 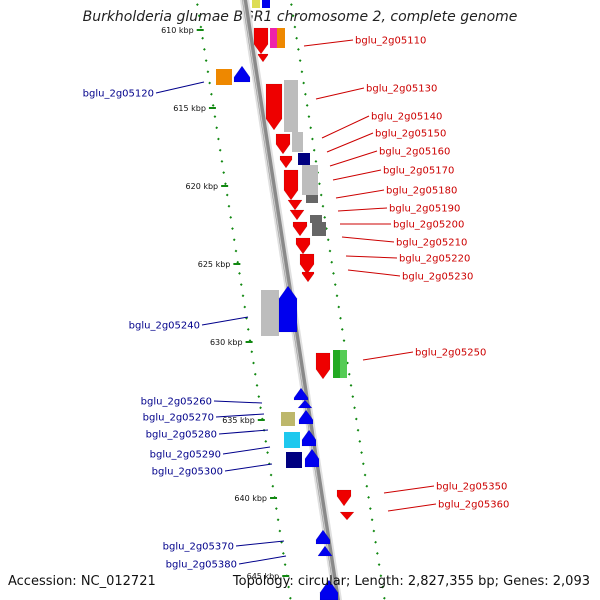 I want to click on accession-text: Accession: NC_012721, so click(x=82, y=581).